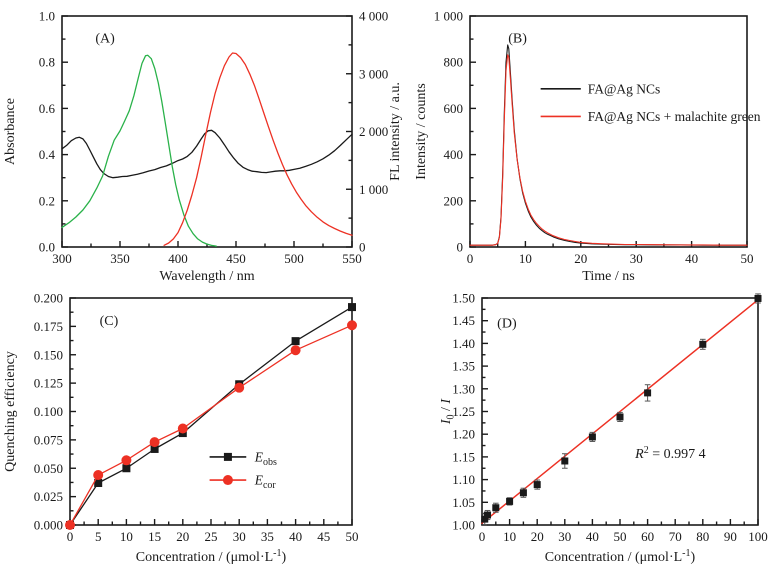  I want to click on x-tick-label: 15, so click(154, 536).